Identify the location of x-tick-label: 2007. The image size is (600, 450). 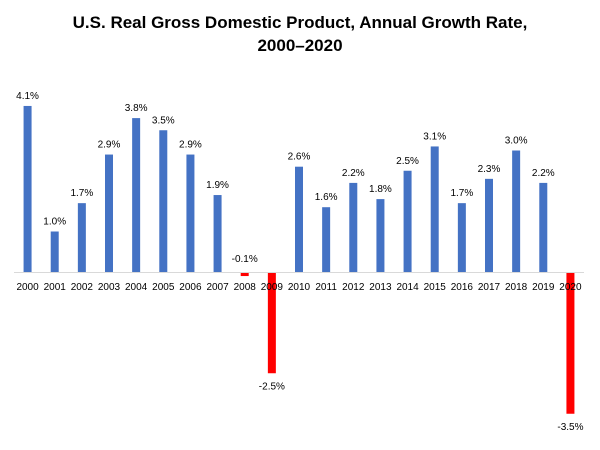
(217, 287).